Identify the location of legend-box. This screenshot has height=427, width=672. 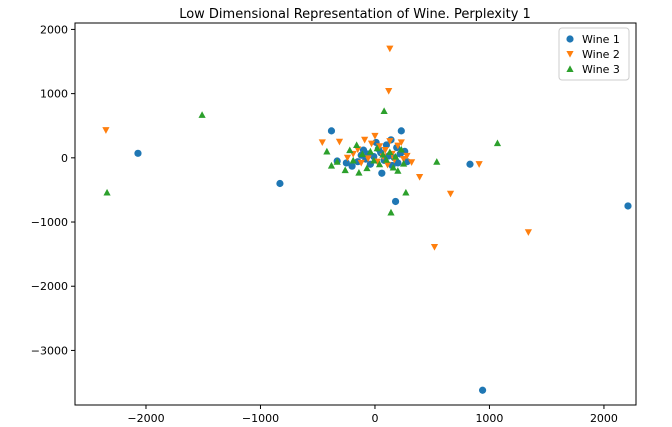
(594, 54).